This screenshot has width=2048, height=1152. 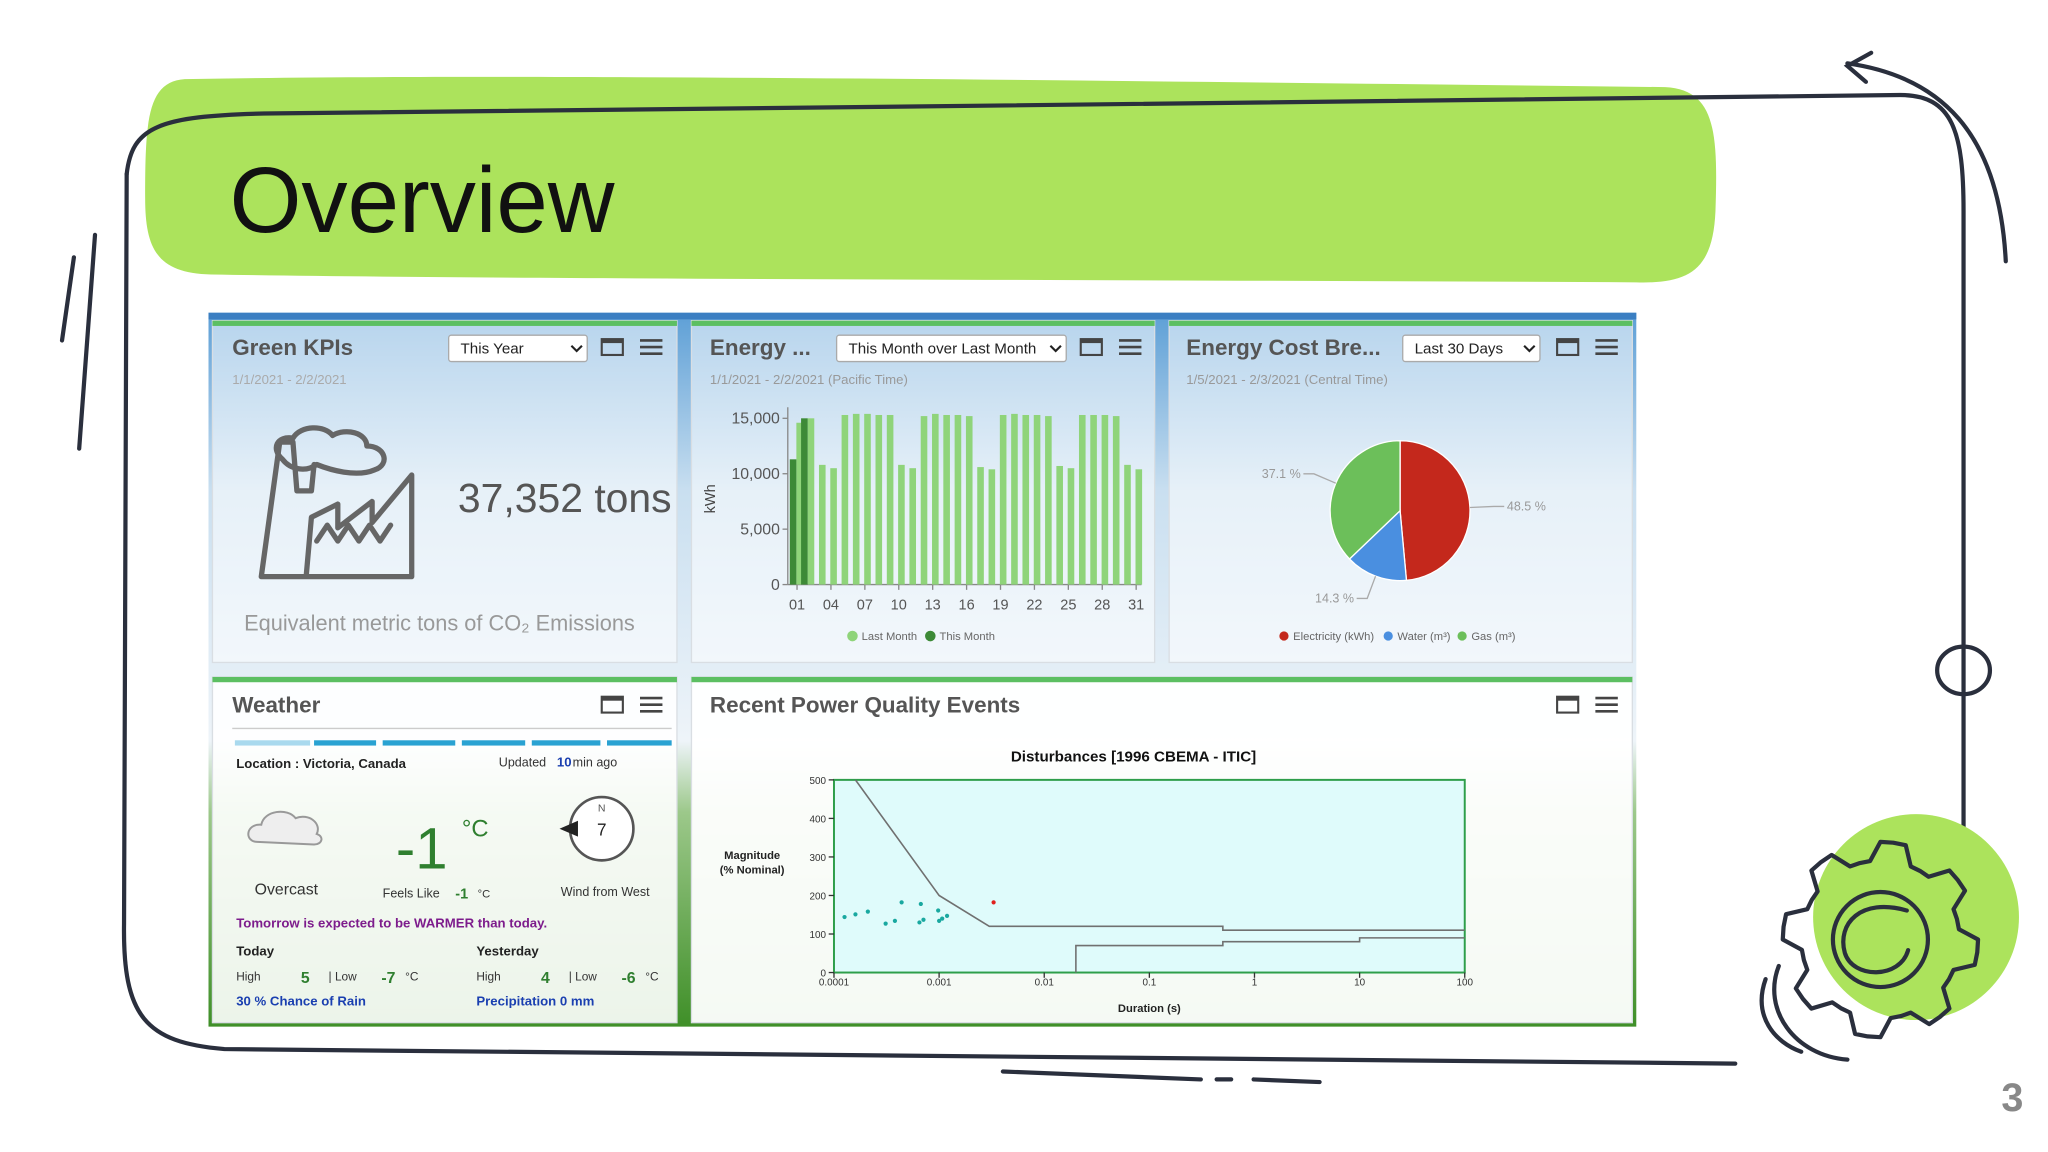 What do you see at coordinates (1526, 506) in the screenshot?
I see `pie-value-label: 48.5 %` at bounding box center [1526, 506].